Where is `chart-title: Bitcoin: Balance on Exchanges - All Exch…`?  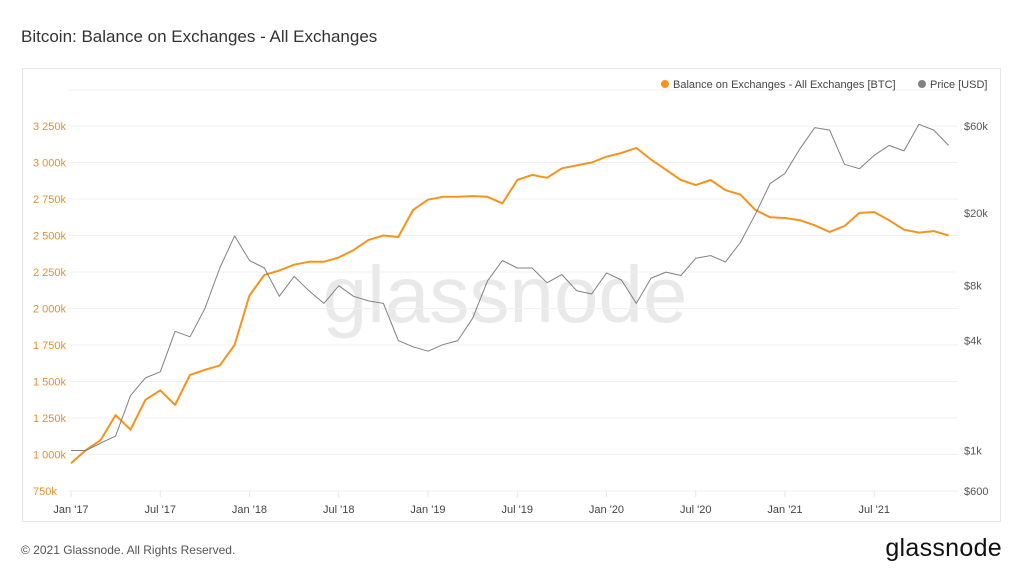
chart-title: Bitcoin: Balance on Exchanges - All Exch… is located at coordinates (199, 36).